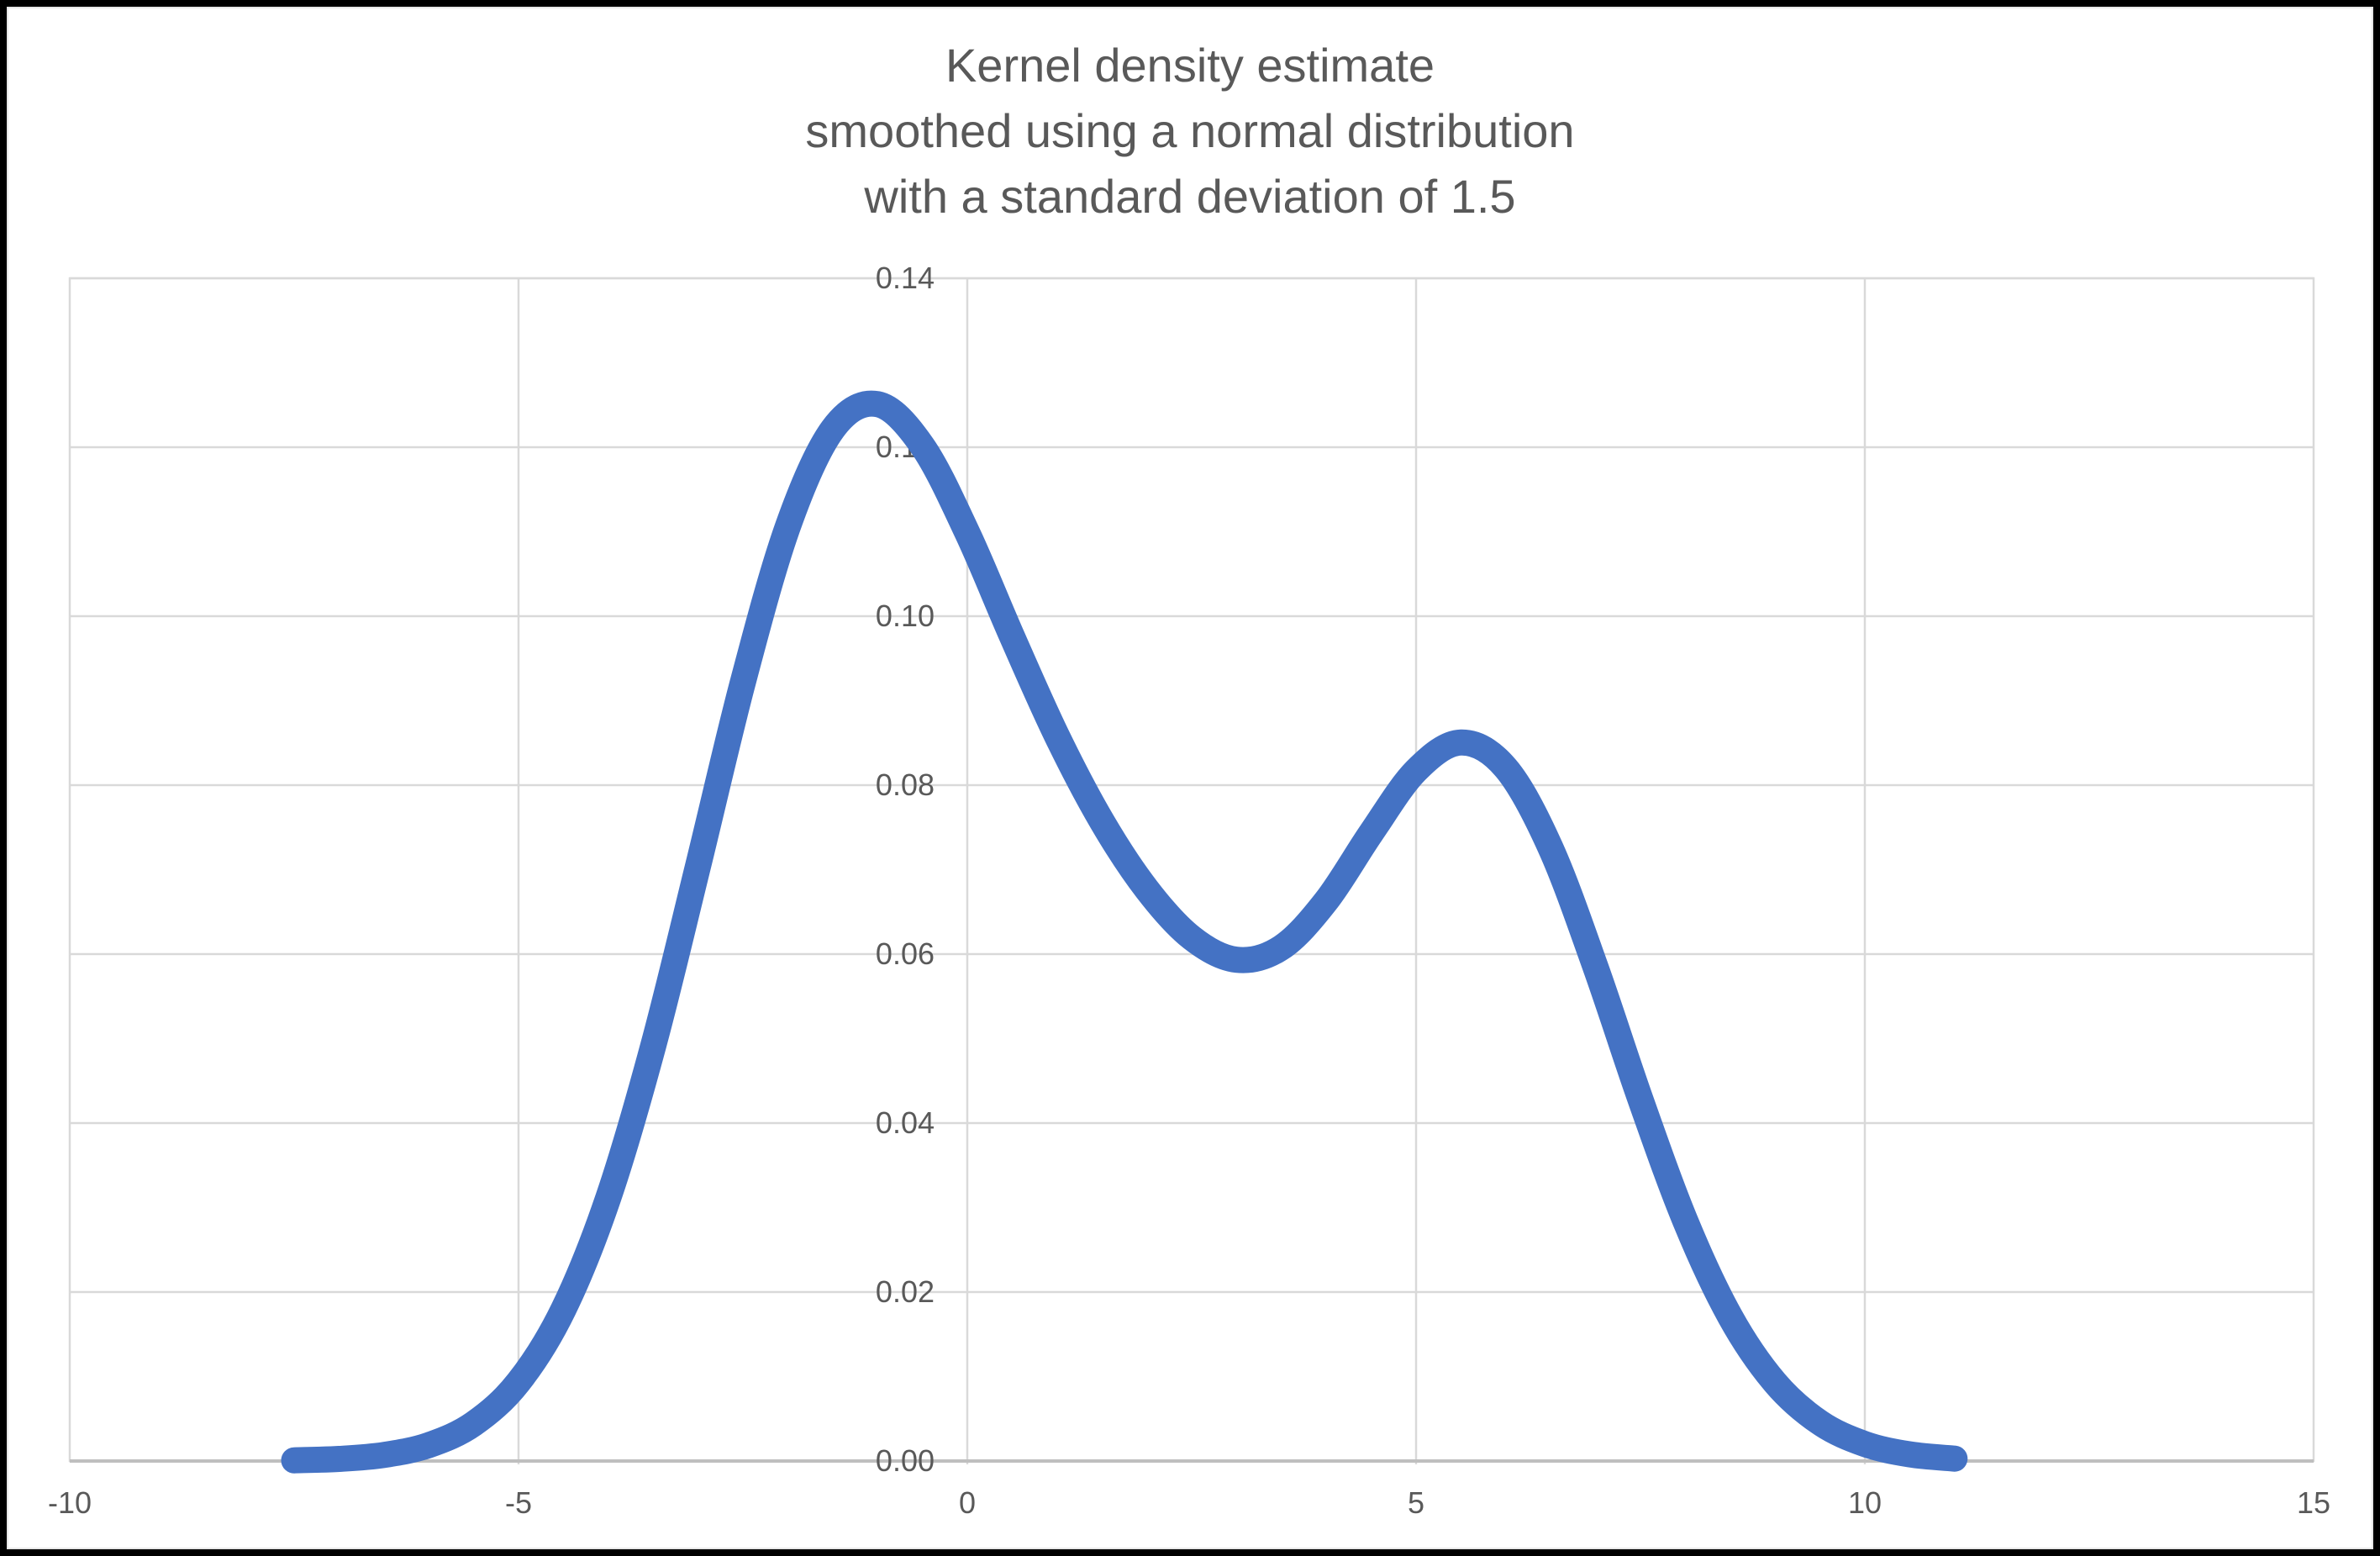 The height and width of the screenshot is (1556, 2380). Describe the element at coordinates (1416, 1503) in the screenshot. I see `x-tick-label: 5` at that location.